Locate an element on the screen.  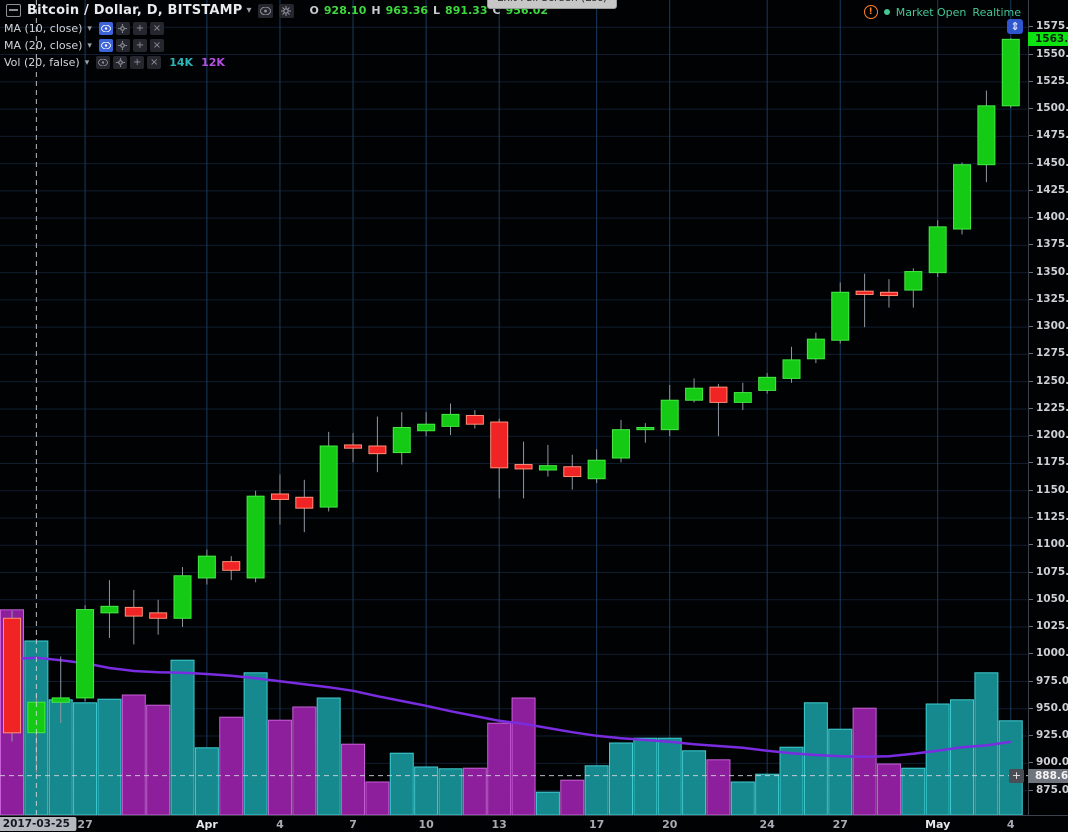
last-price-badge: 1563.97 is located at coordinates (1048, 39).